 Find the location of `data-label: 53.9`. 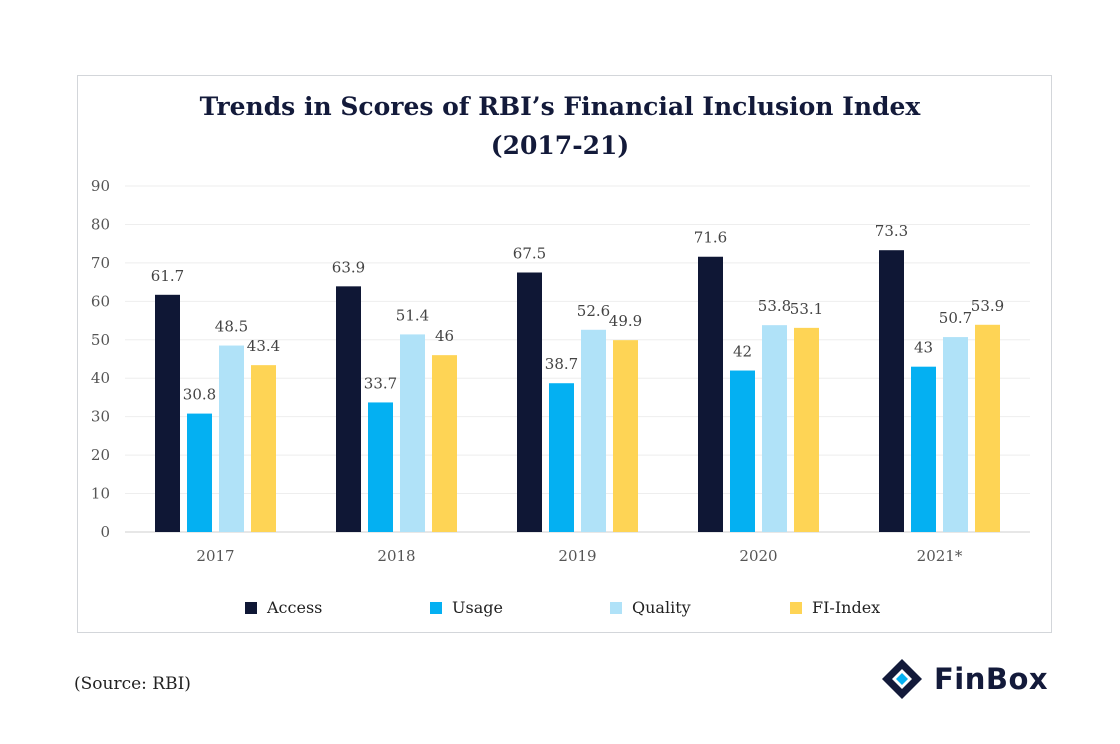

data-label: 53.9 is located at coordinates (987, 306).